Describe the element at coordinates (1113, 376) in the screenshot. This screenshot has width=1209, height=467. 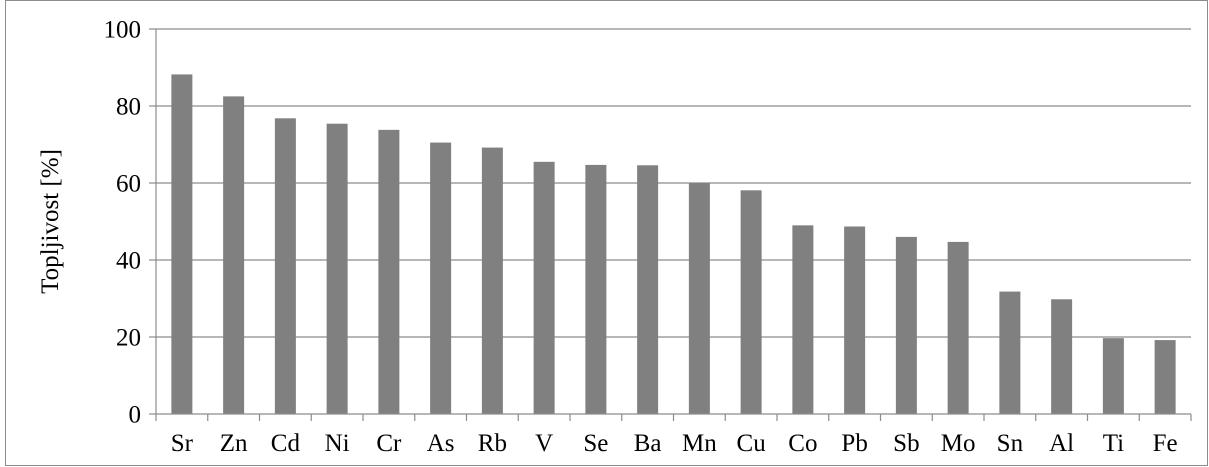
I see `bar-ti` at that location.